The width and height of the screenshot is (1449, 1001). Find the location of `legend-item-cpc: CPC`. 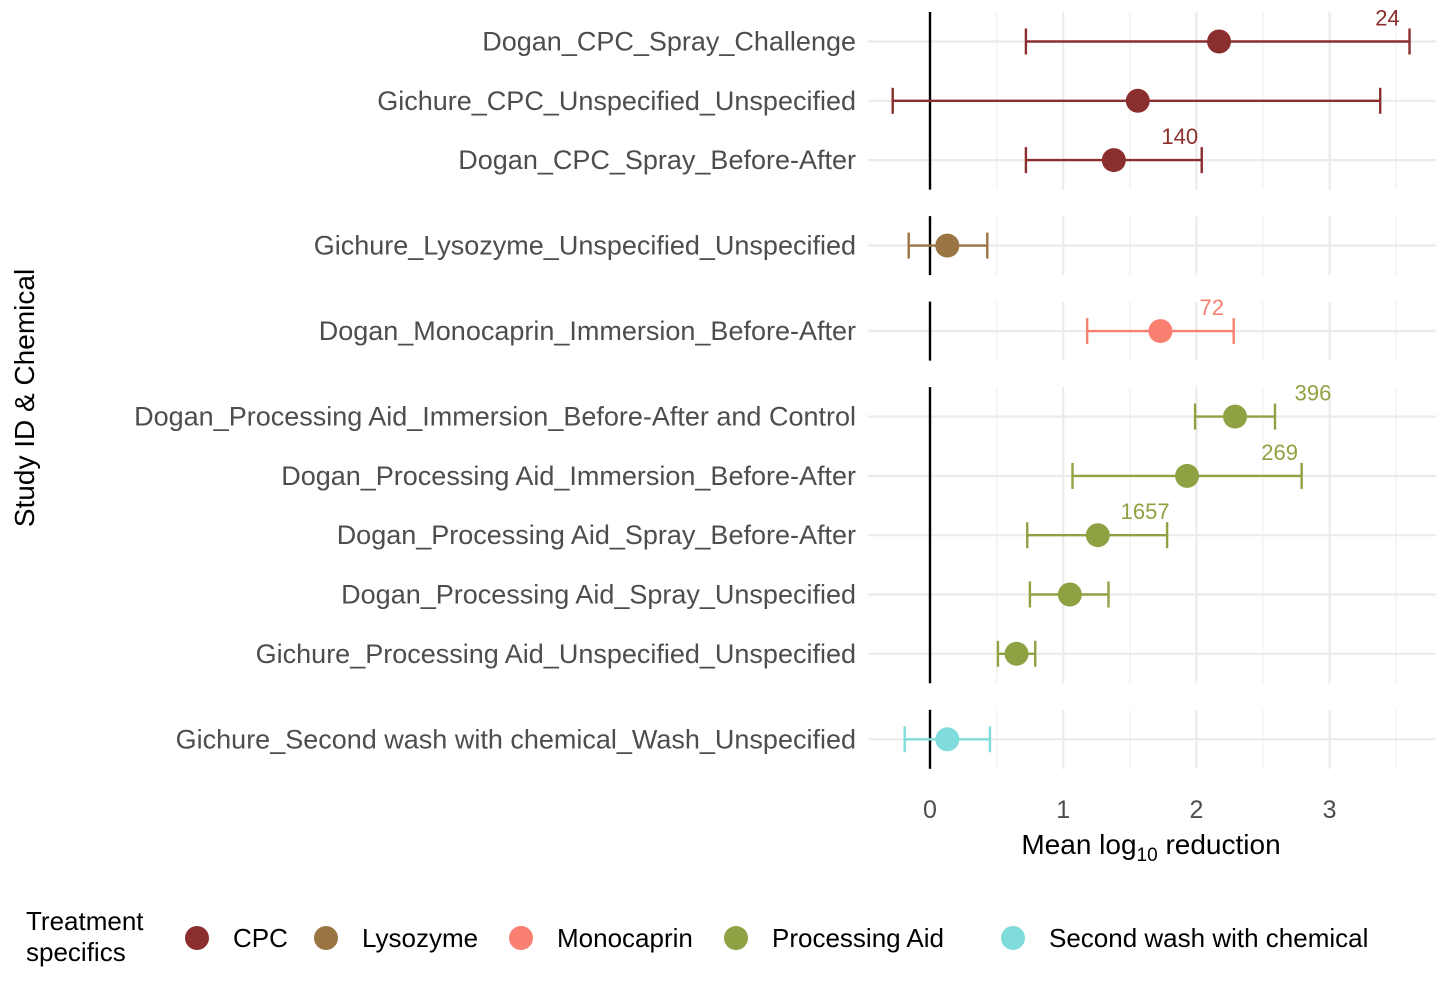

legend-item-cpc: CPC is located at coordinates (236, 938).